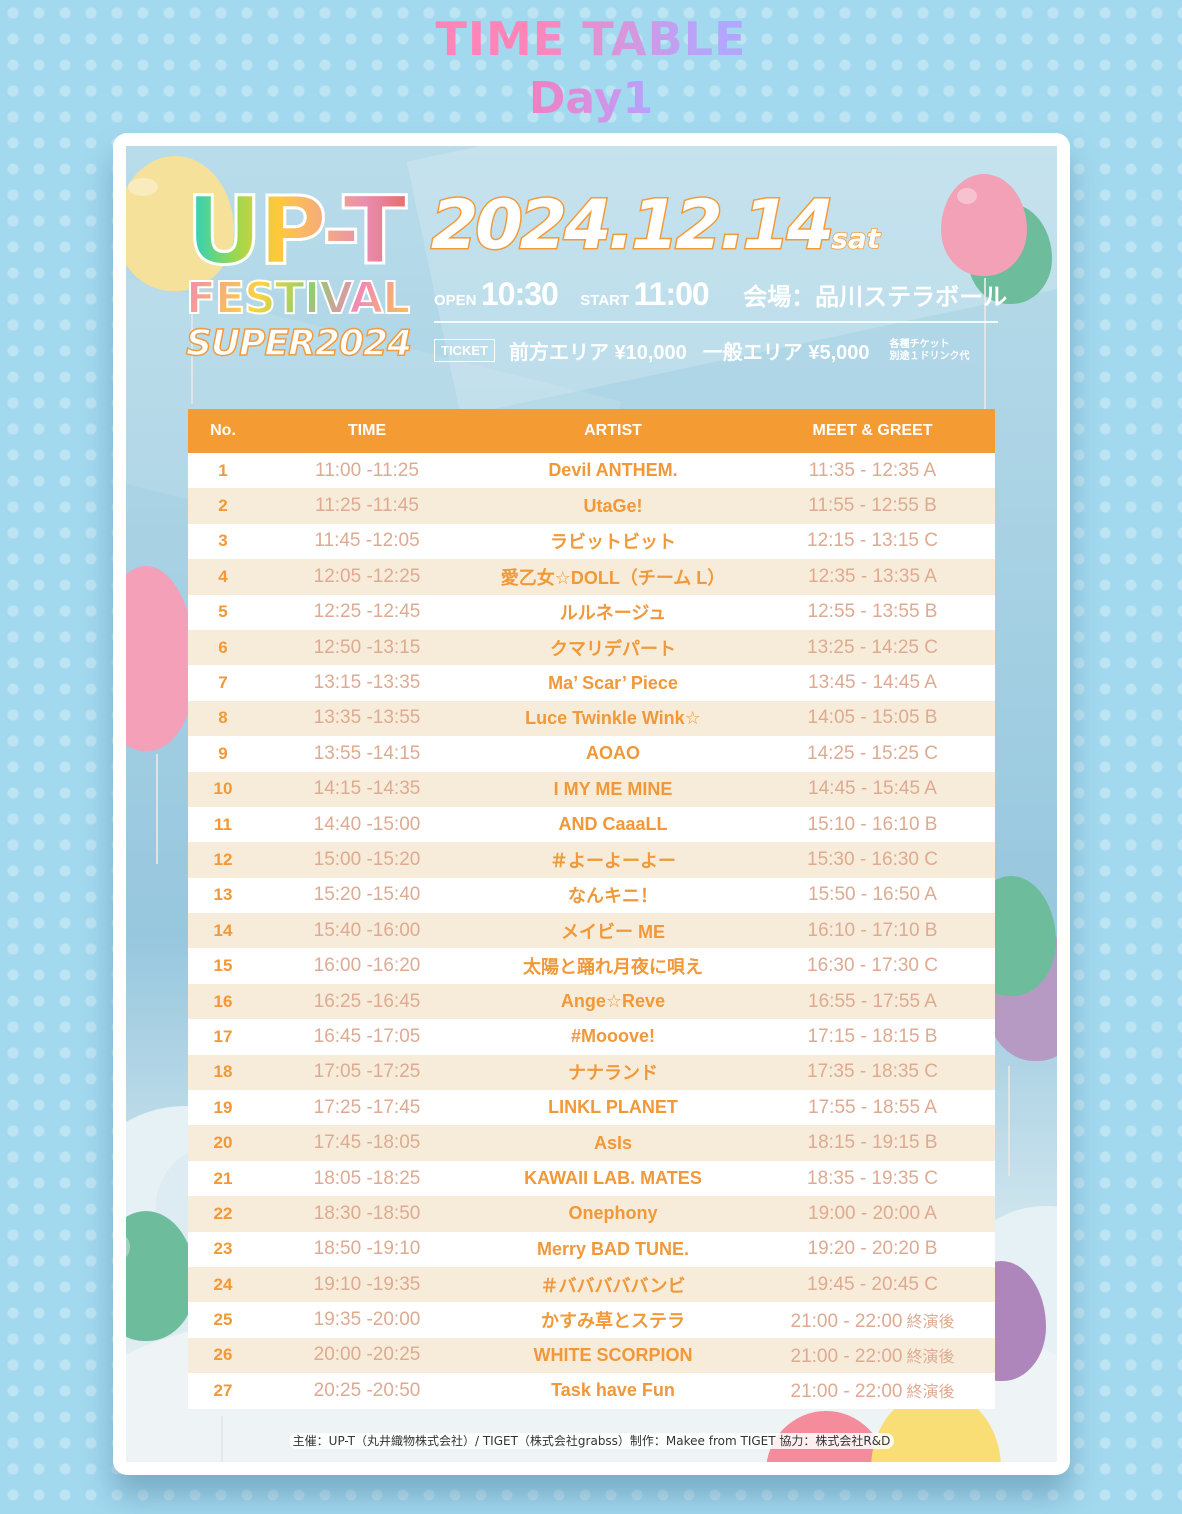  Describe the element at coordinates (872, 1107) in the screenshot. I see `meet-greet-slot: 17:55 - 18:55 A` at that location.